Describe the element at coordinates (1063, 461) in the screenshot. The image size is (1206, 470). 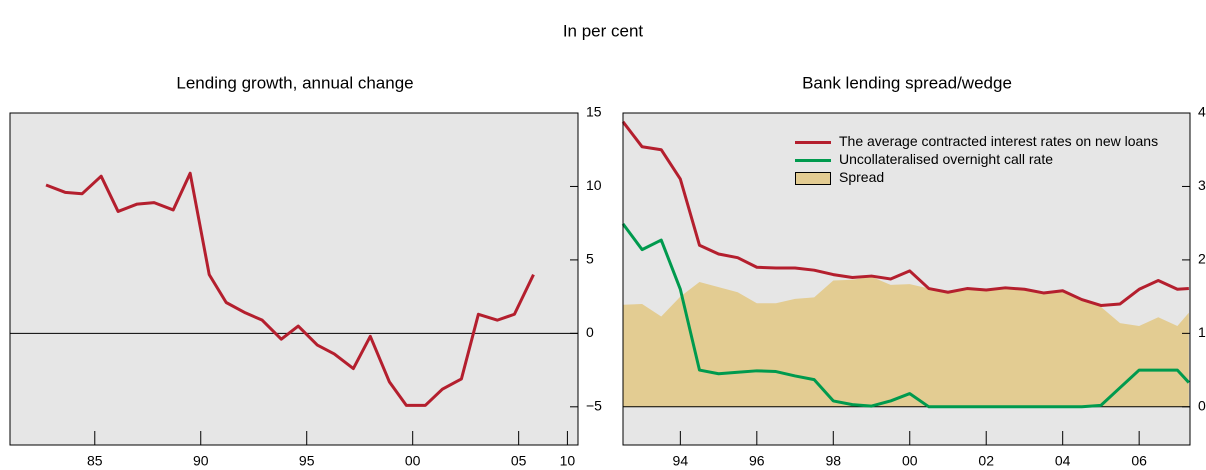
I see `x-tick-label: 04` at that location.